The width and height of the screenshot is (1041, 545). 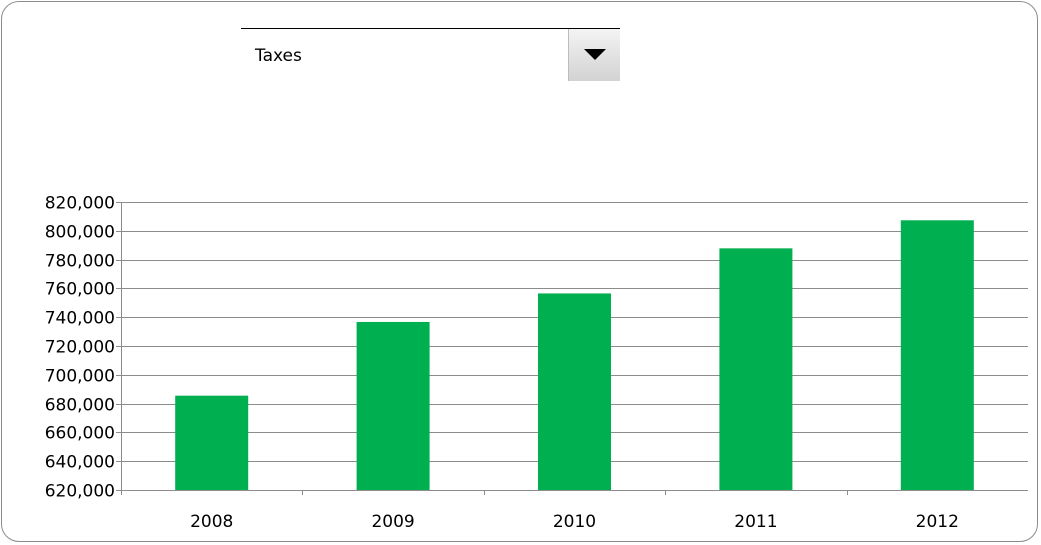 What do you see at coordinates (278, 56) in the screenshot?
I see `dropdown-selected-value: Taxes` at bounding box center [278, 56].